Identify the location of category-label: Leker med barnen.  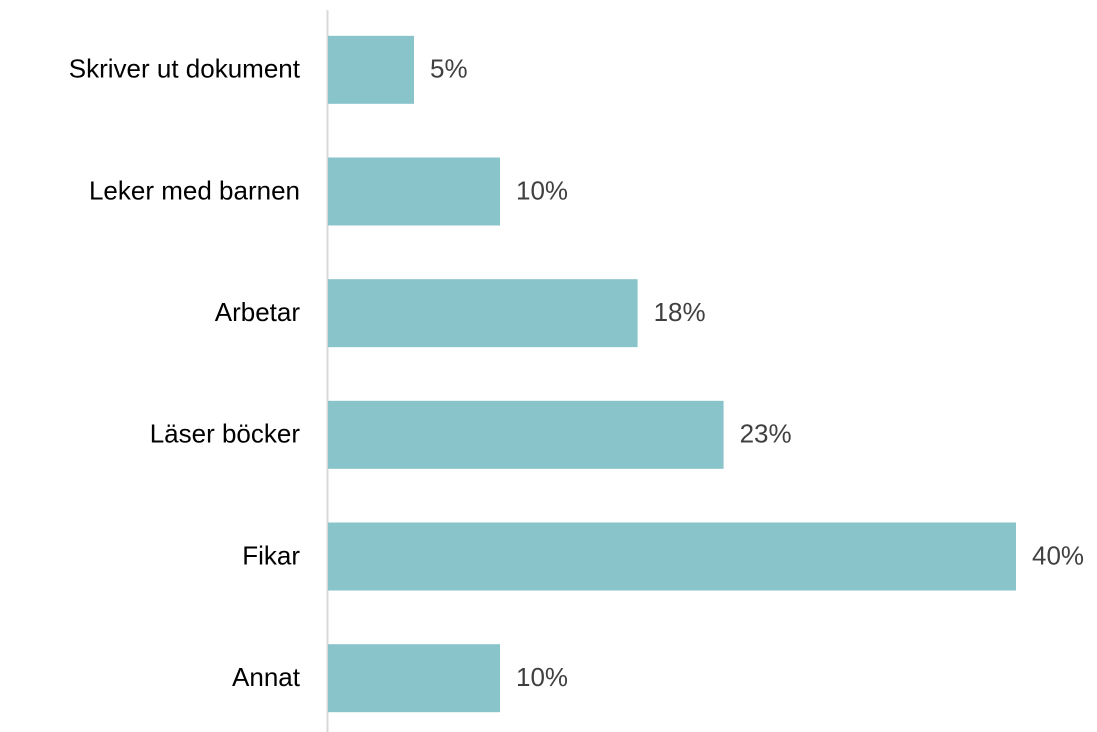
(194, 190).